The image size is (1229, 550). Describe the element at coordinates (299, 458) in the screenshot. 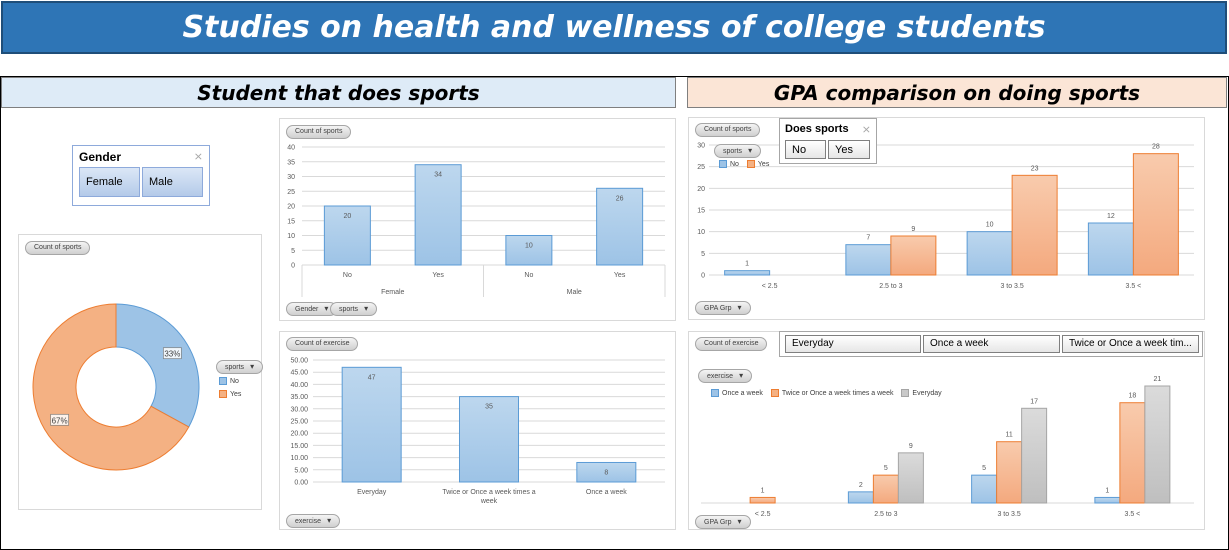

I see `exercise-y-tick-label: 10.00` at that location.